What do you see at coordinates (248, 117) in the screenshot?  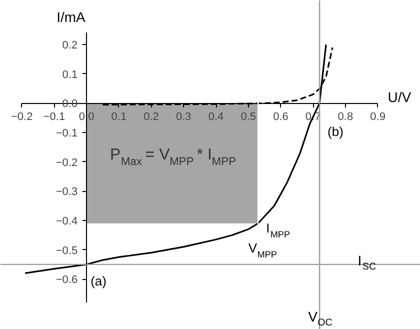 I see `x-tick-label: 0.5` at bounding box center [248, 117].